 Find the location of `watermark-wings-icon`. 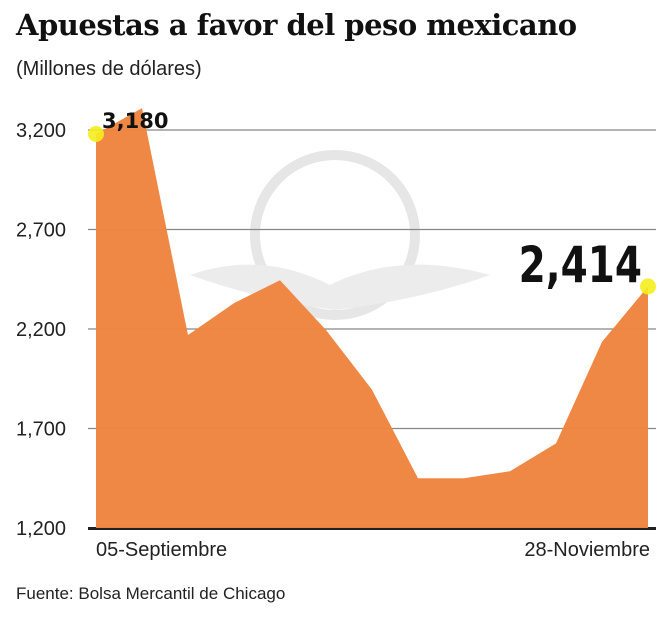

watermark-wings-icon is located at coordinates (340, 287).